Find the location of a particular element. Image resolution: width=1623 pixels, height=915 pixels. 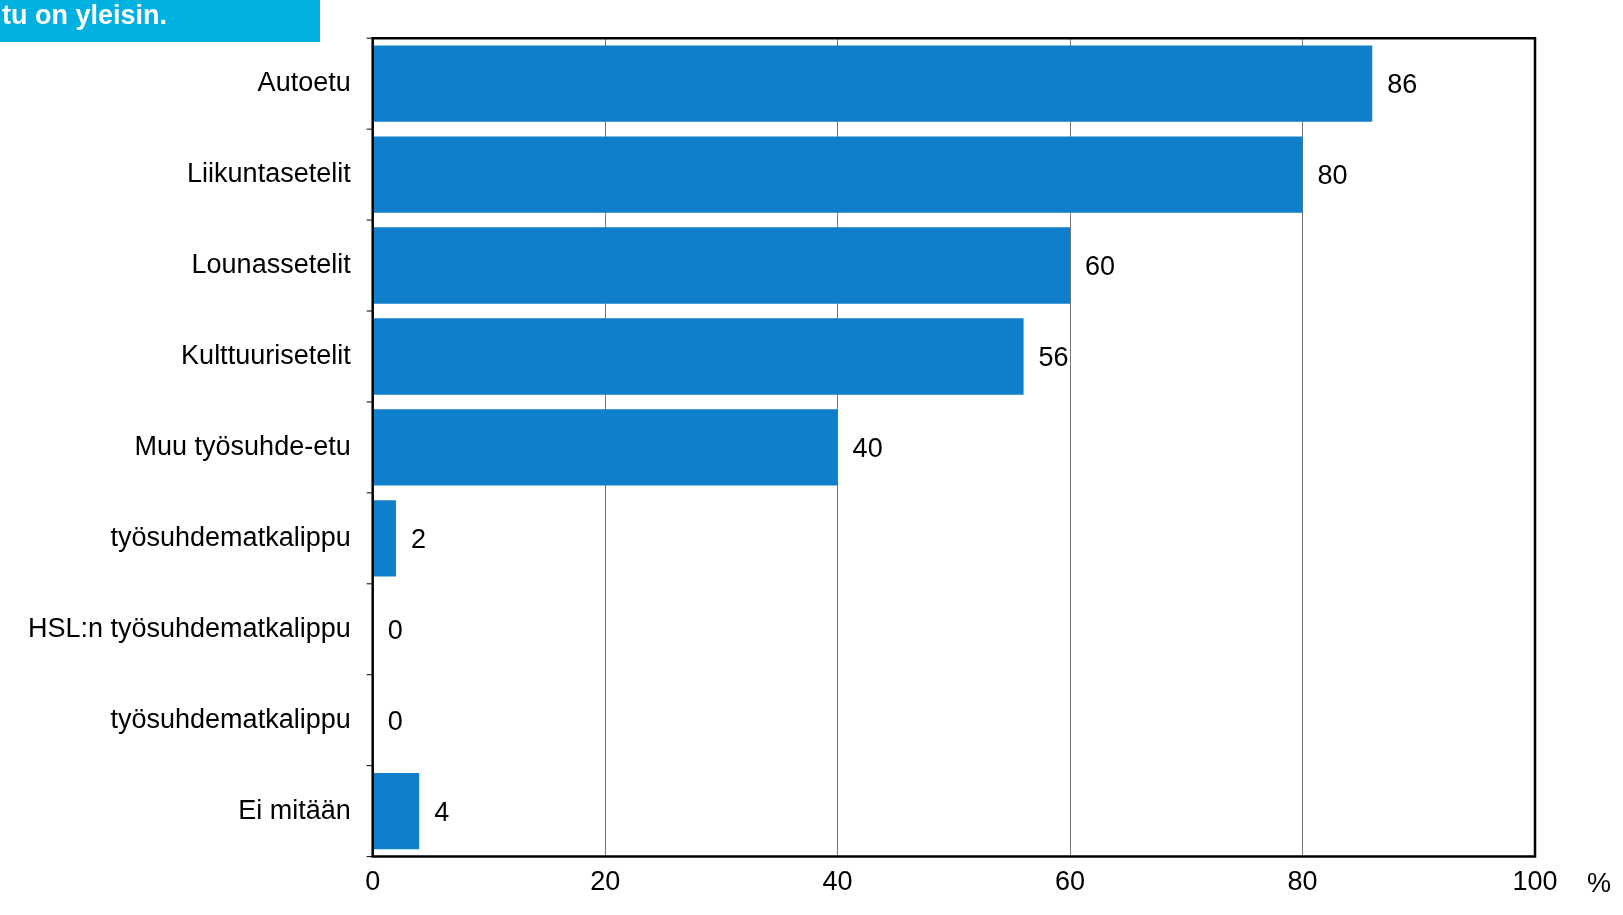

y-tick-label: Lounassetelit is located at coordinates (271, 263).